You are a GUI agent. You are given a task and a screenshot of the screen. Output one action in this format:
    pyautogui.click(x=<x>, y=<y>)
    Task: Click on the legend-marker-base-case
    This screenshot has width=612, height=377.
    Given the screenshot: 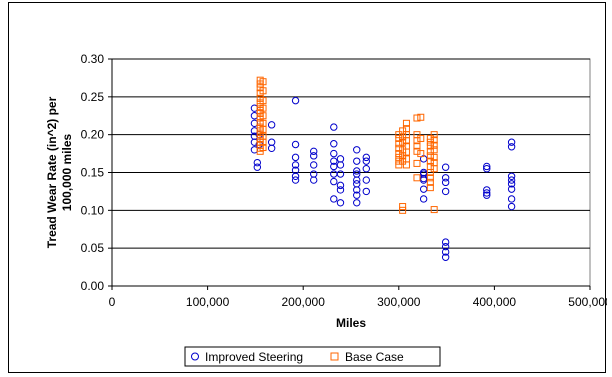 What is the action you would take?
    pyautogui.click(x=334, y=356)
    